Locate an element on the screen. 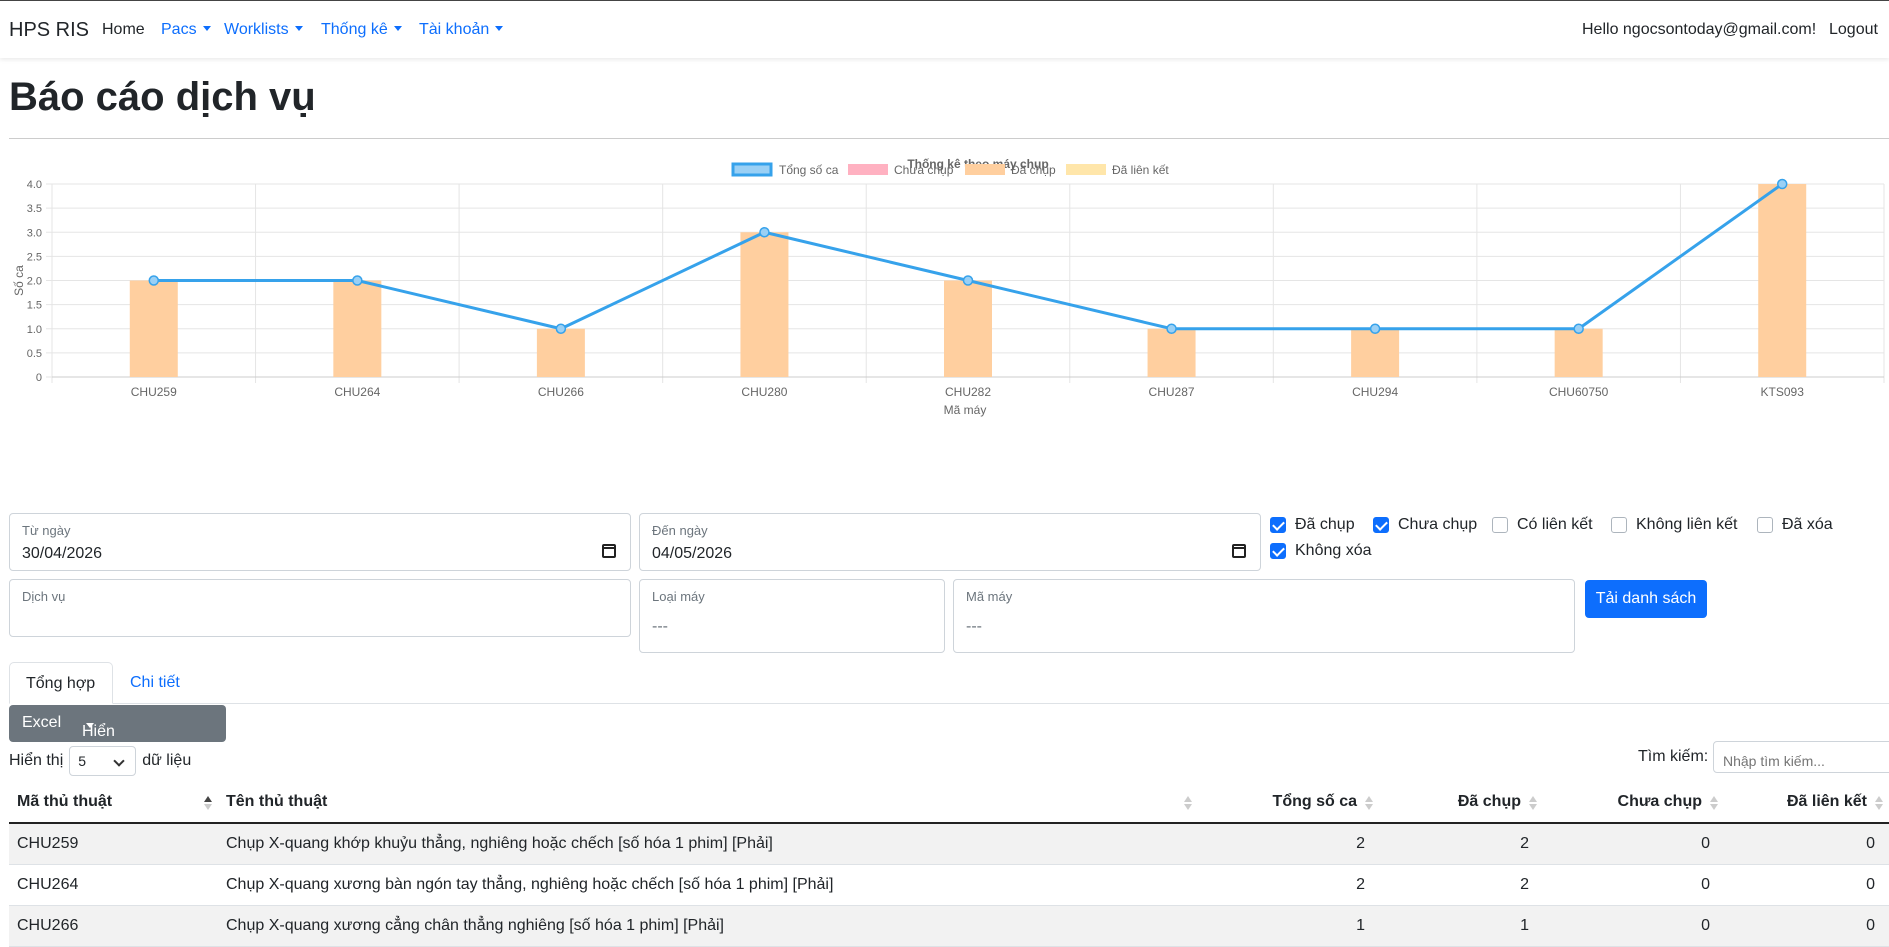 The image size is (1889, 947). logout-link: Logout is located at coordinates (1853, 29).